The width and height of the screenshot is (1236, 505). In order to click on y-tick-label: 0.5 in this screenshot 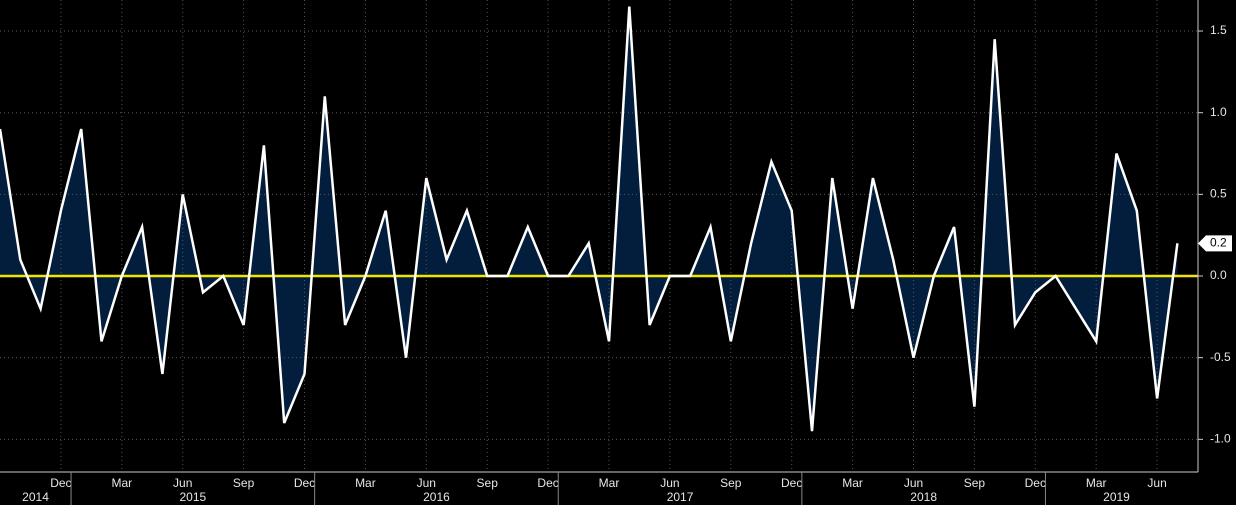, I will do `click(1218, 194)`.